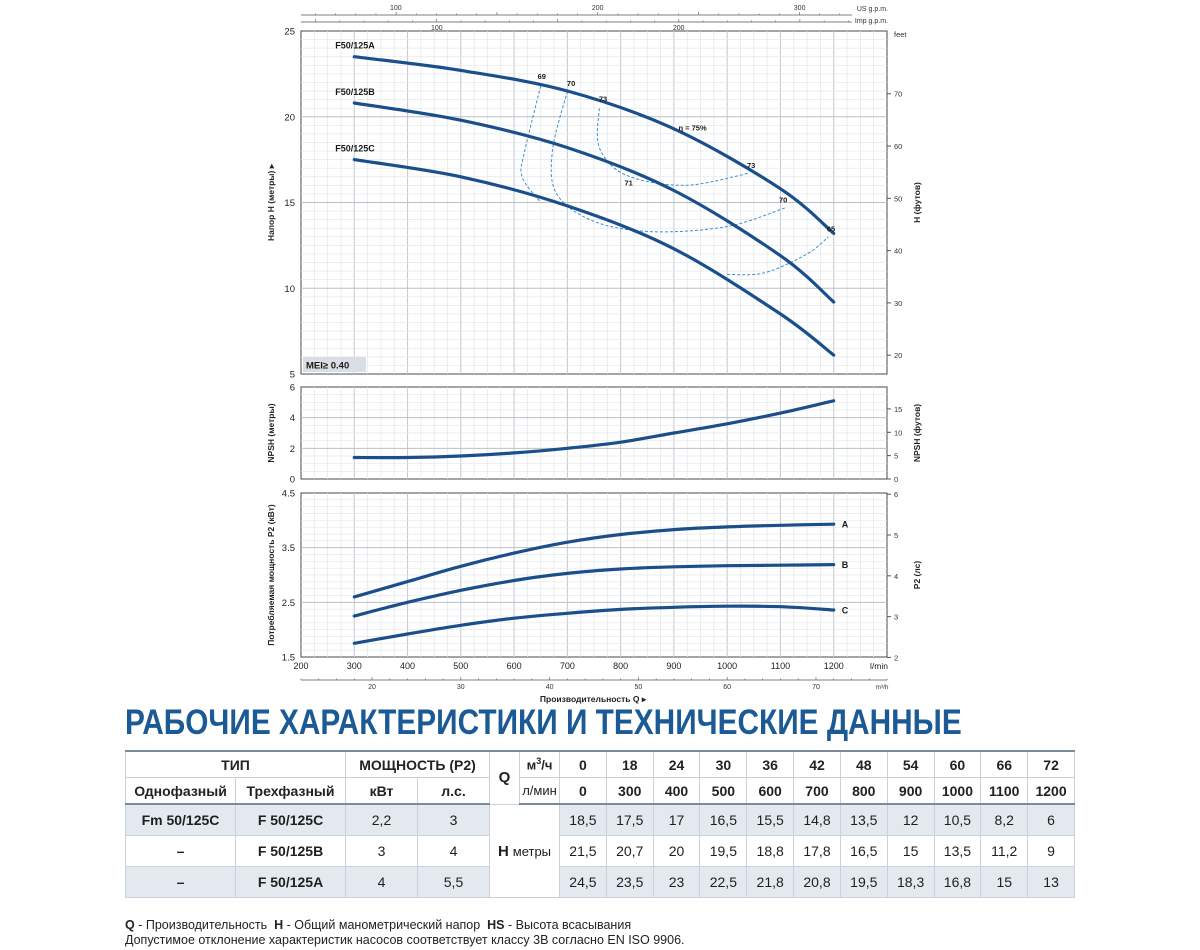 The width and height of the screenshot is (1200, 950). I want to click on y-tick-label: 5, so click(292, 375).